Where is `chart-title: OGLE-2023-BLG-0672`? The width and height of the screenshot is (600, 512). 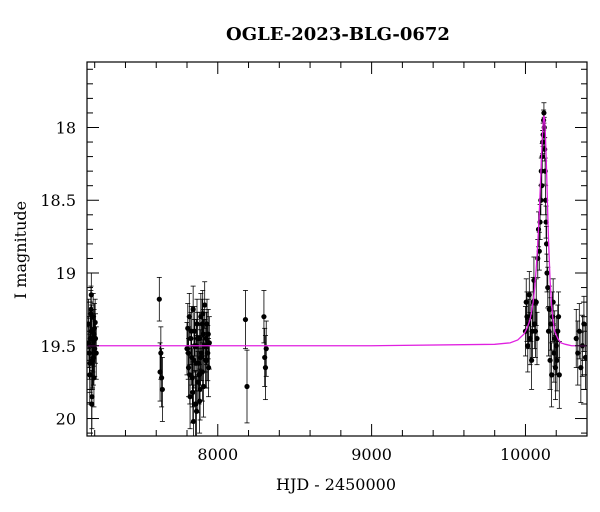
chart-title: OGLE-2023-BLG-0672 is located at coordinates (338, 34).